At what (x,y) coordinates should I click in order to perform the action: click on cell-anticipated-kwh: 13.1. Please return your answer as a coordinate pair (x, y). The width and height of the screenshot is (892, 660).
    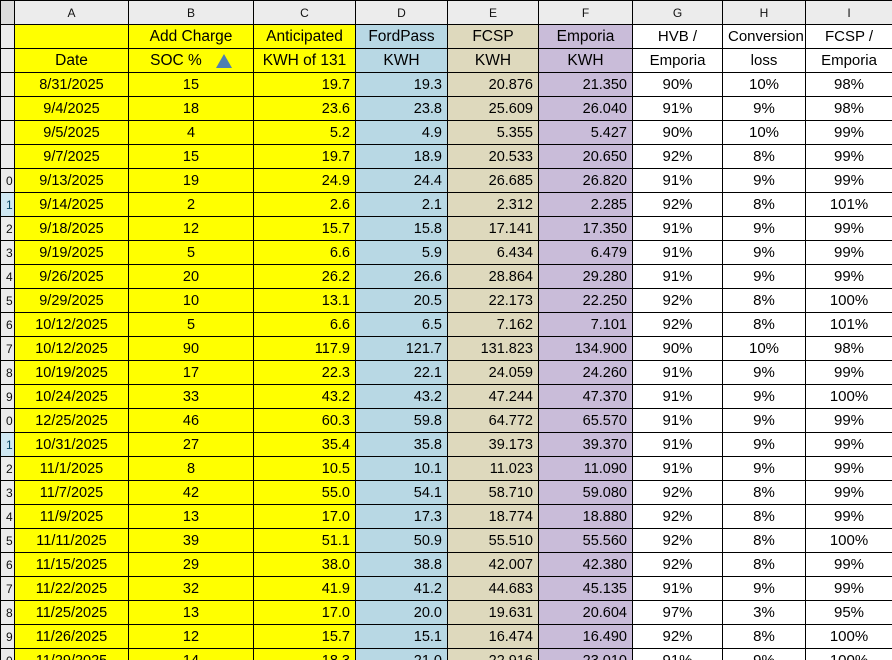
    Looking at the image, I should click on (304, 300).